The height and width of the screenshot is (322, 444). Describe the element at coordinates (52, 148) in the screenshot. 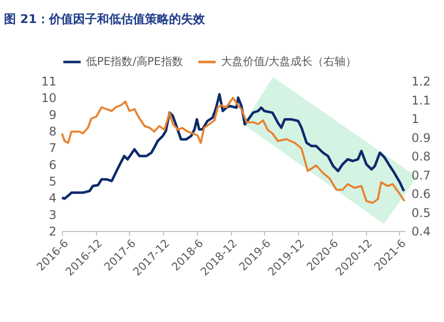

I see `y-tick-label: 7` at that location.